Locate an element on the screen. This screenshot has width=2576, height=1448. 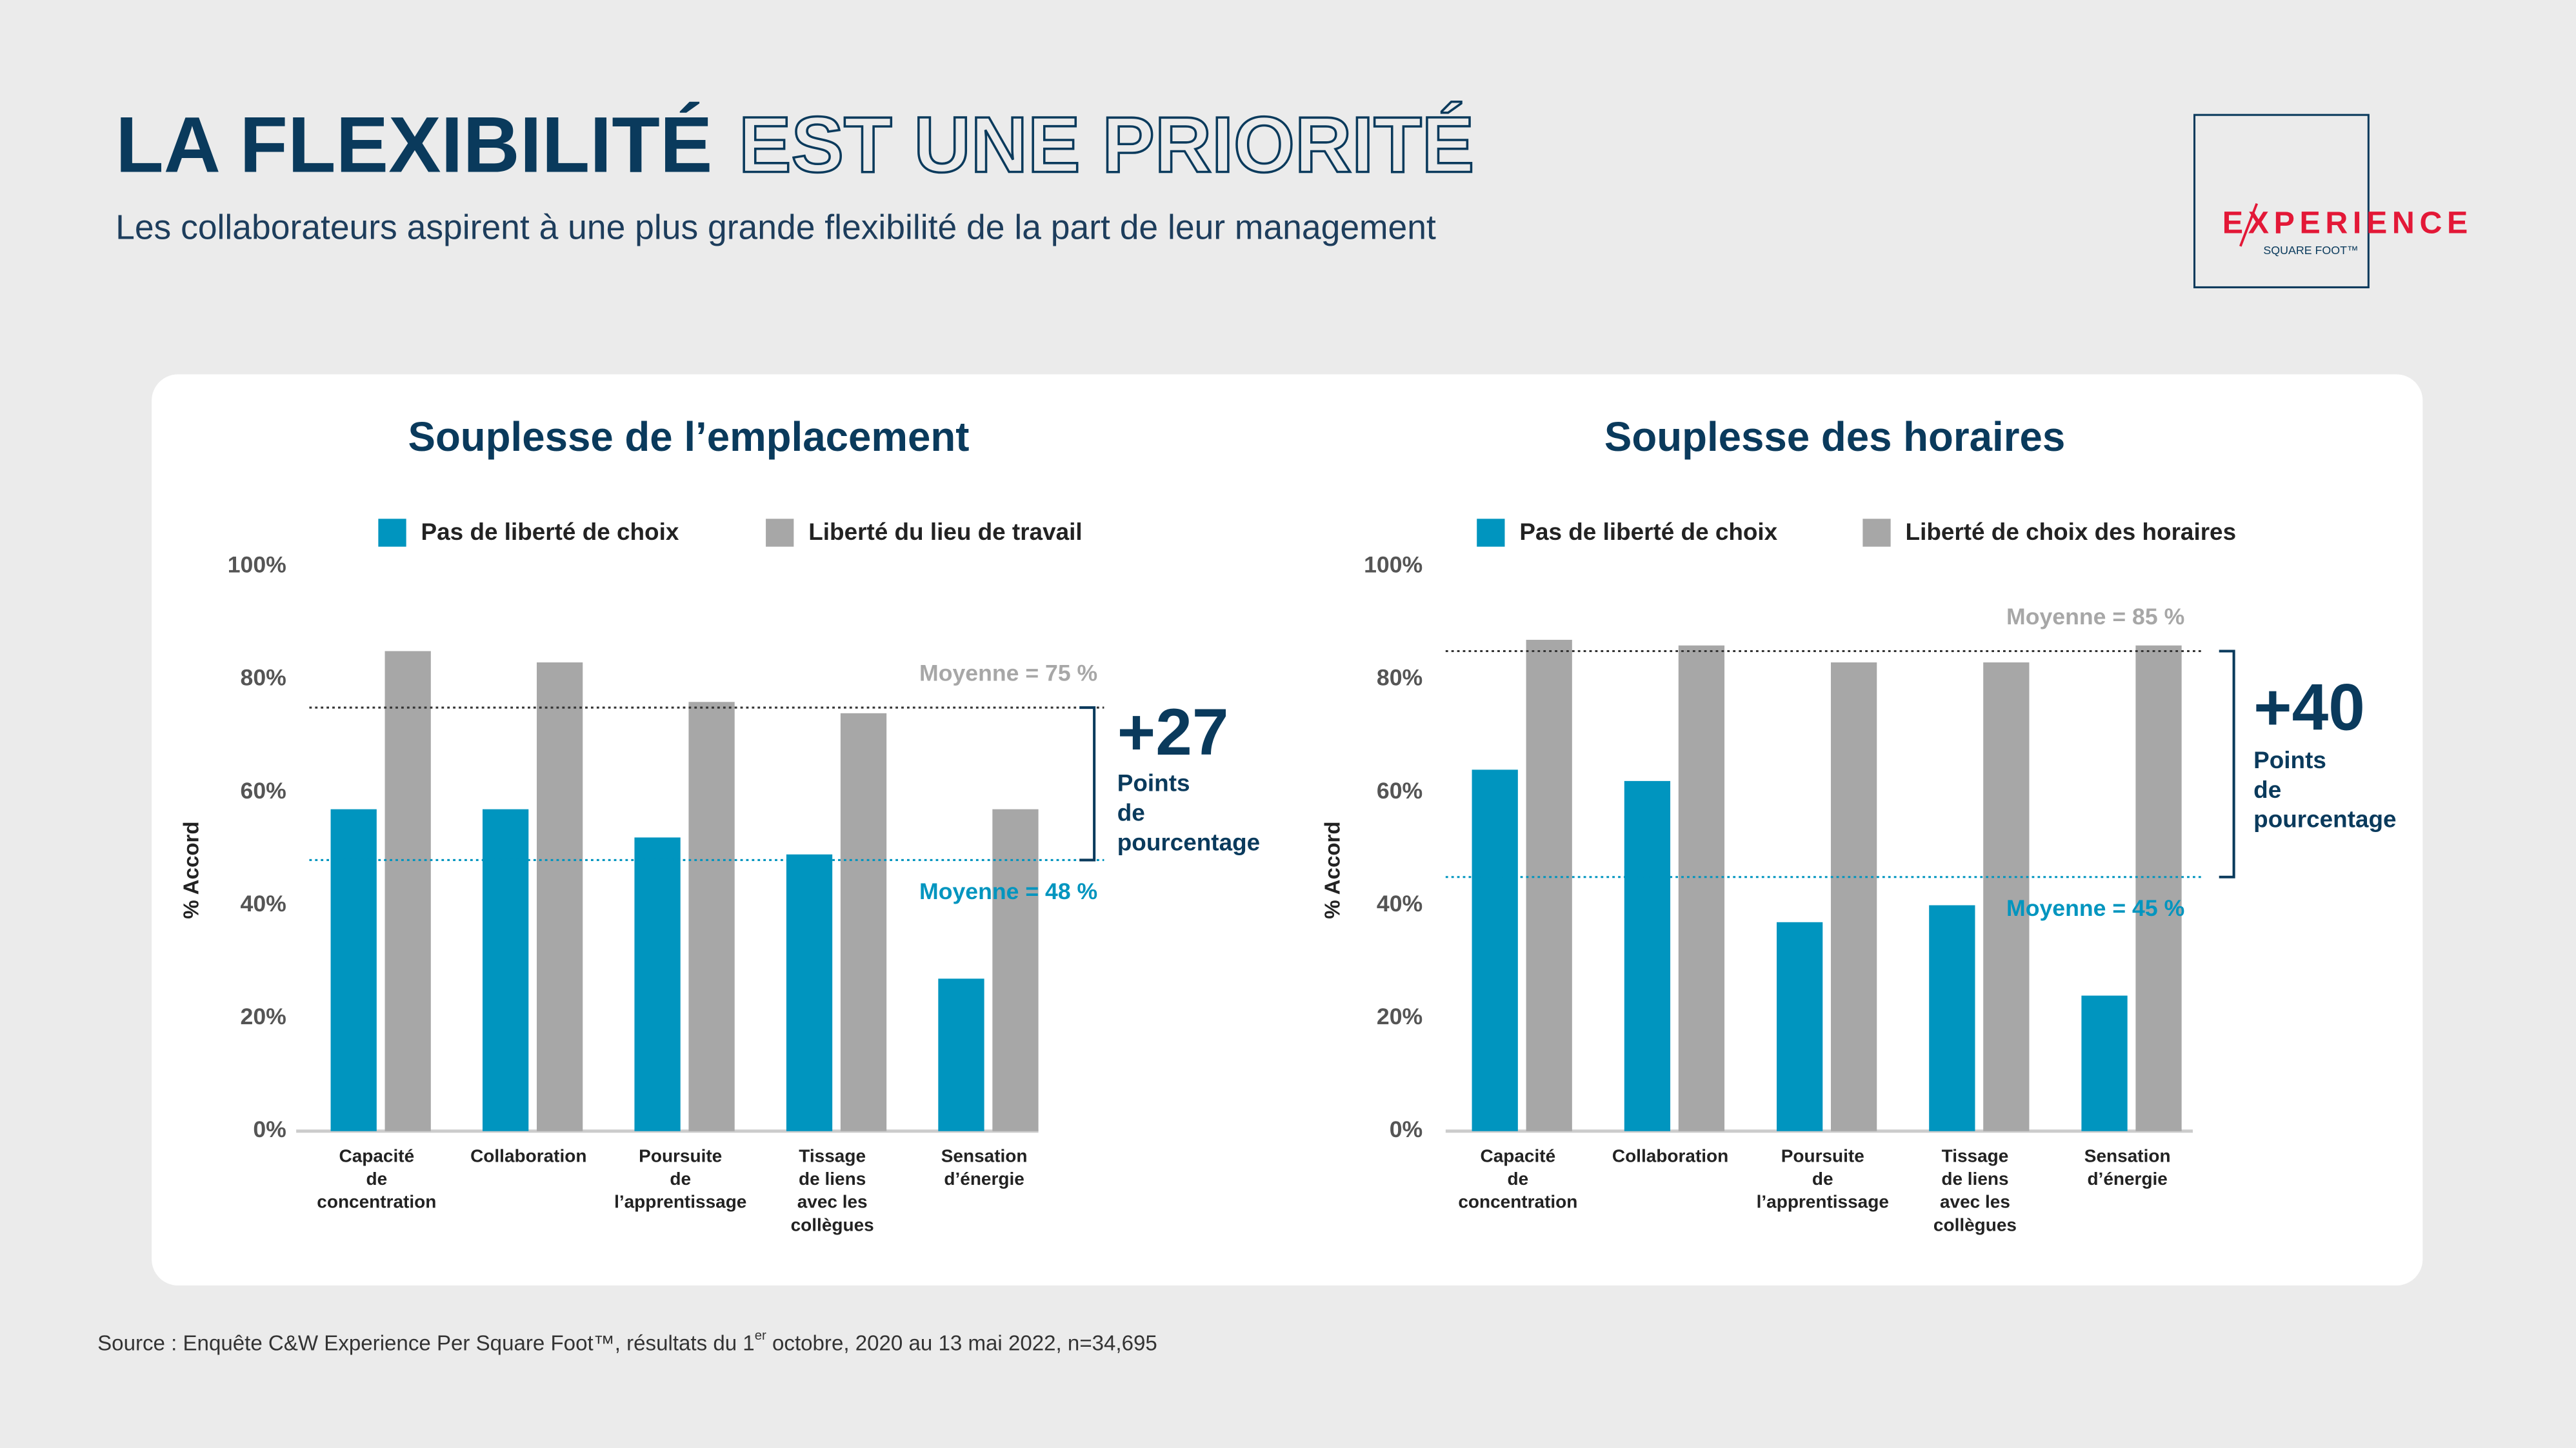
logo-frame is located at coordinates (2281, 201).